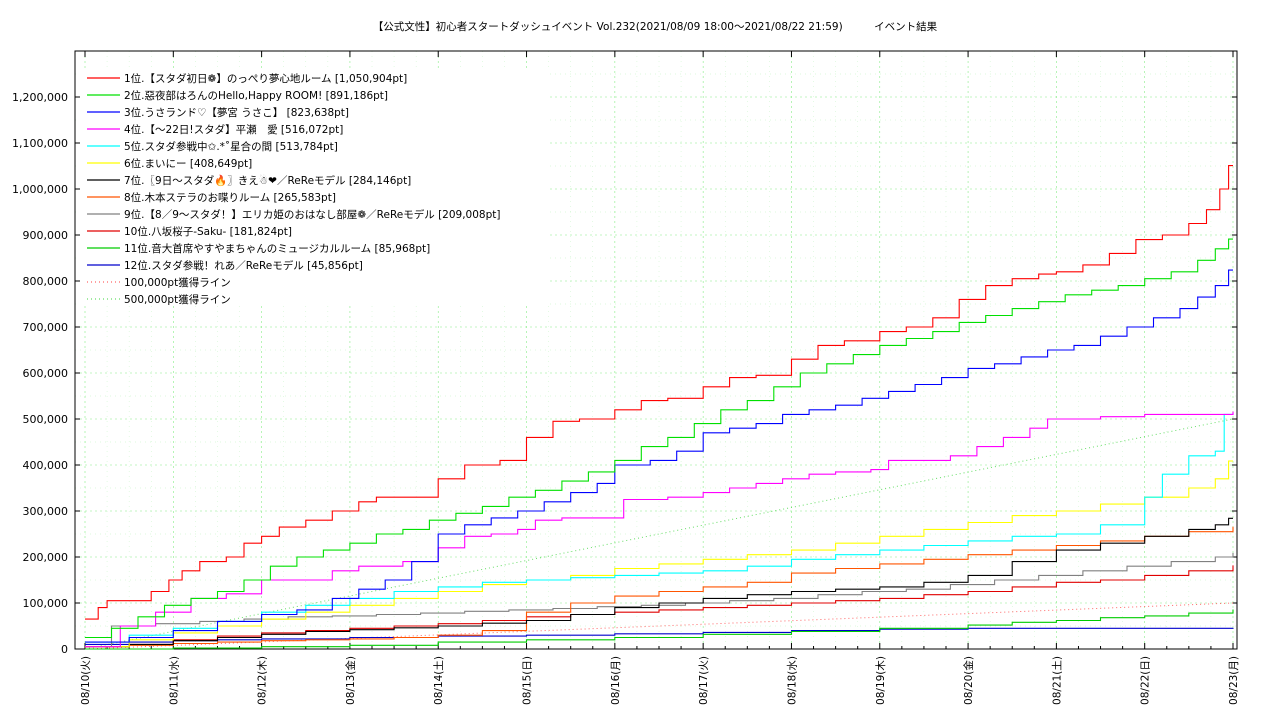 Image resolution: width=1280 pixels, height=720 pixels. What do you see at coordinates (46, 557) in the screenshot?
I see `y-tick-label: 200,000` at bounding box center [46, 557].